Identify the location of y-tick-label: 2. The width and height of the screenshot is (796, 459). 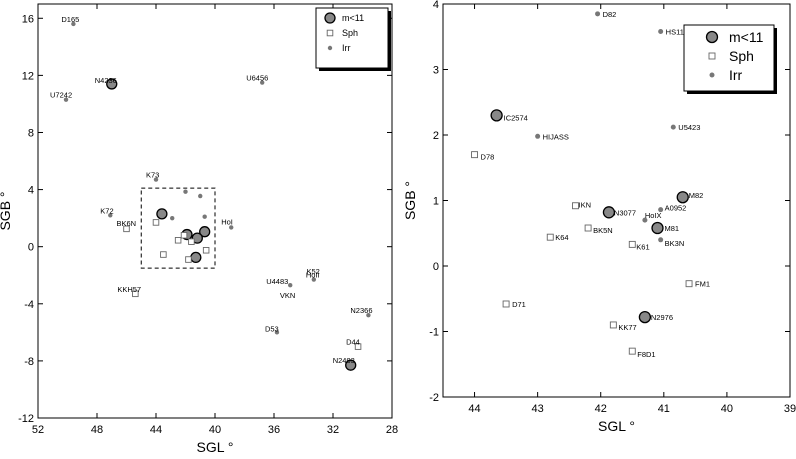
(436, 136).